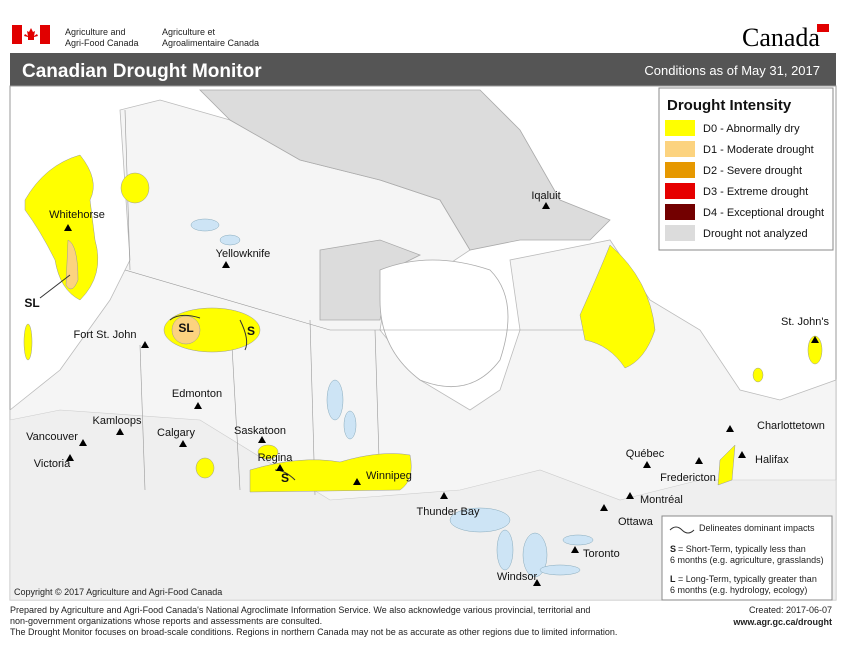 The width and height of the screenshot is (846, 652). Describe the element at coordinates (31, 34) in the screenshot. I see `flag` at that location.